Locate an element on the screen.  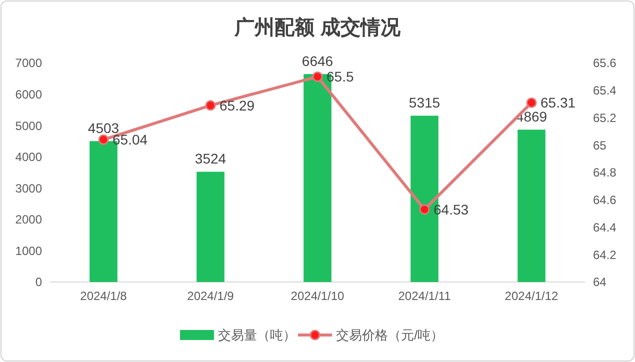
y2-tick-label: 64.4 is located at coordinates (605, 227).